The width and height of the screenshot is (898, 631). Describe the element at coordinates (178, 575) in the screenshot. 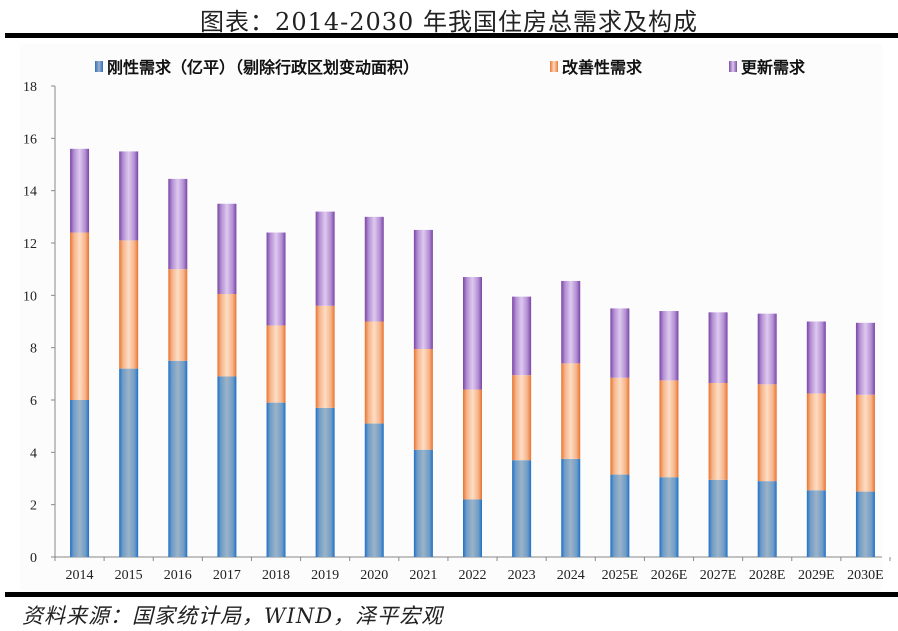

I see `x-tick-label: 2016` at that location.